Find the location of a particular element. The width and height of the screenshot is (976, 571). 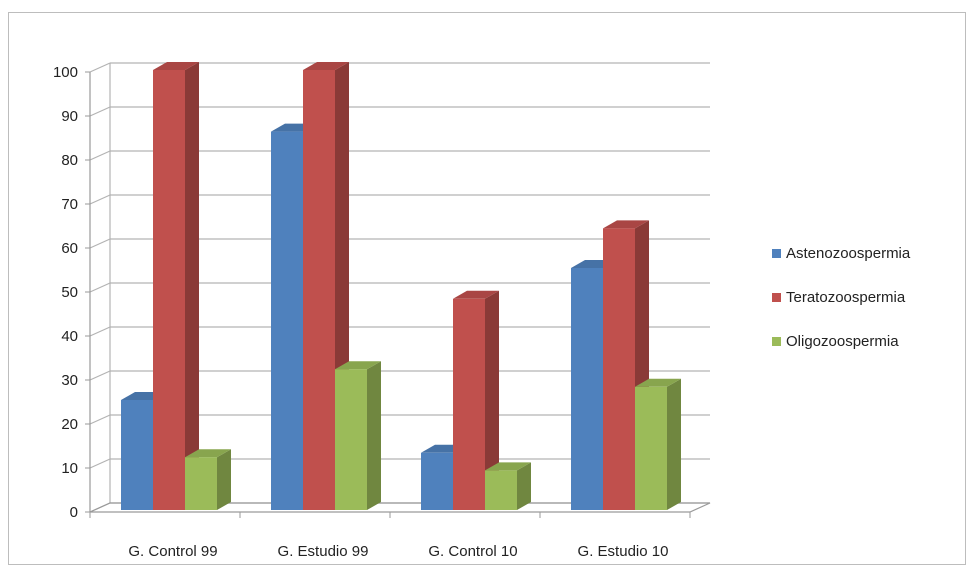

y-tick-label: 90 is located at coordinates (69, 116).